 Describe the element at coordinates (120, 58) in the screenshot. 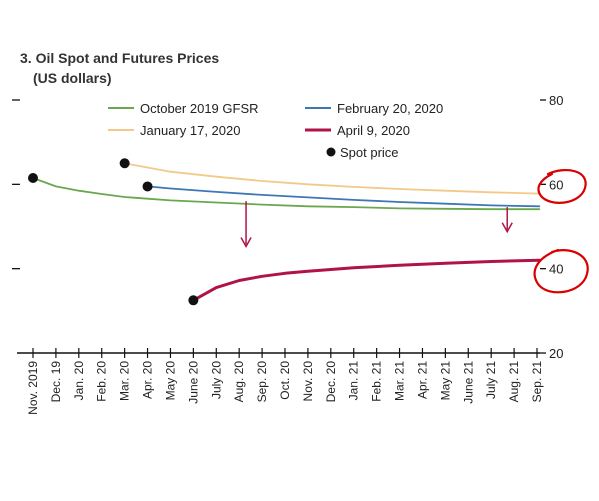

I see `chart-title: 3. Oil Spot and Futures Prices` at that location.